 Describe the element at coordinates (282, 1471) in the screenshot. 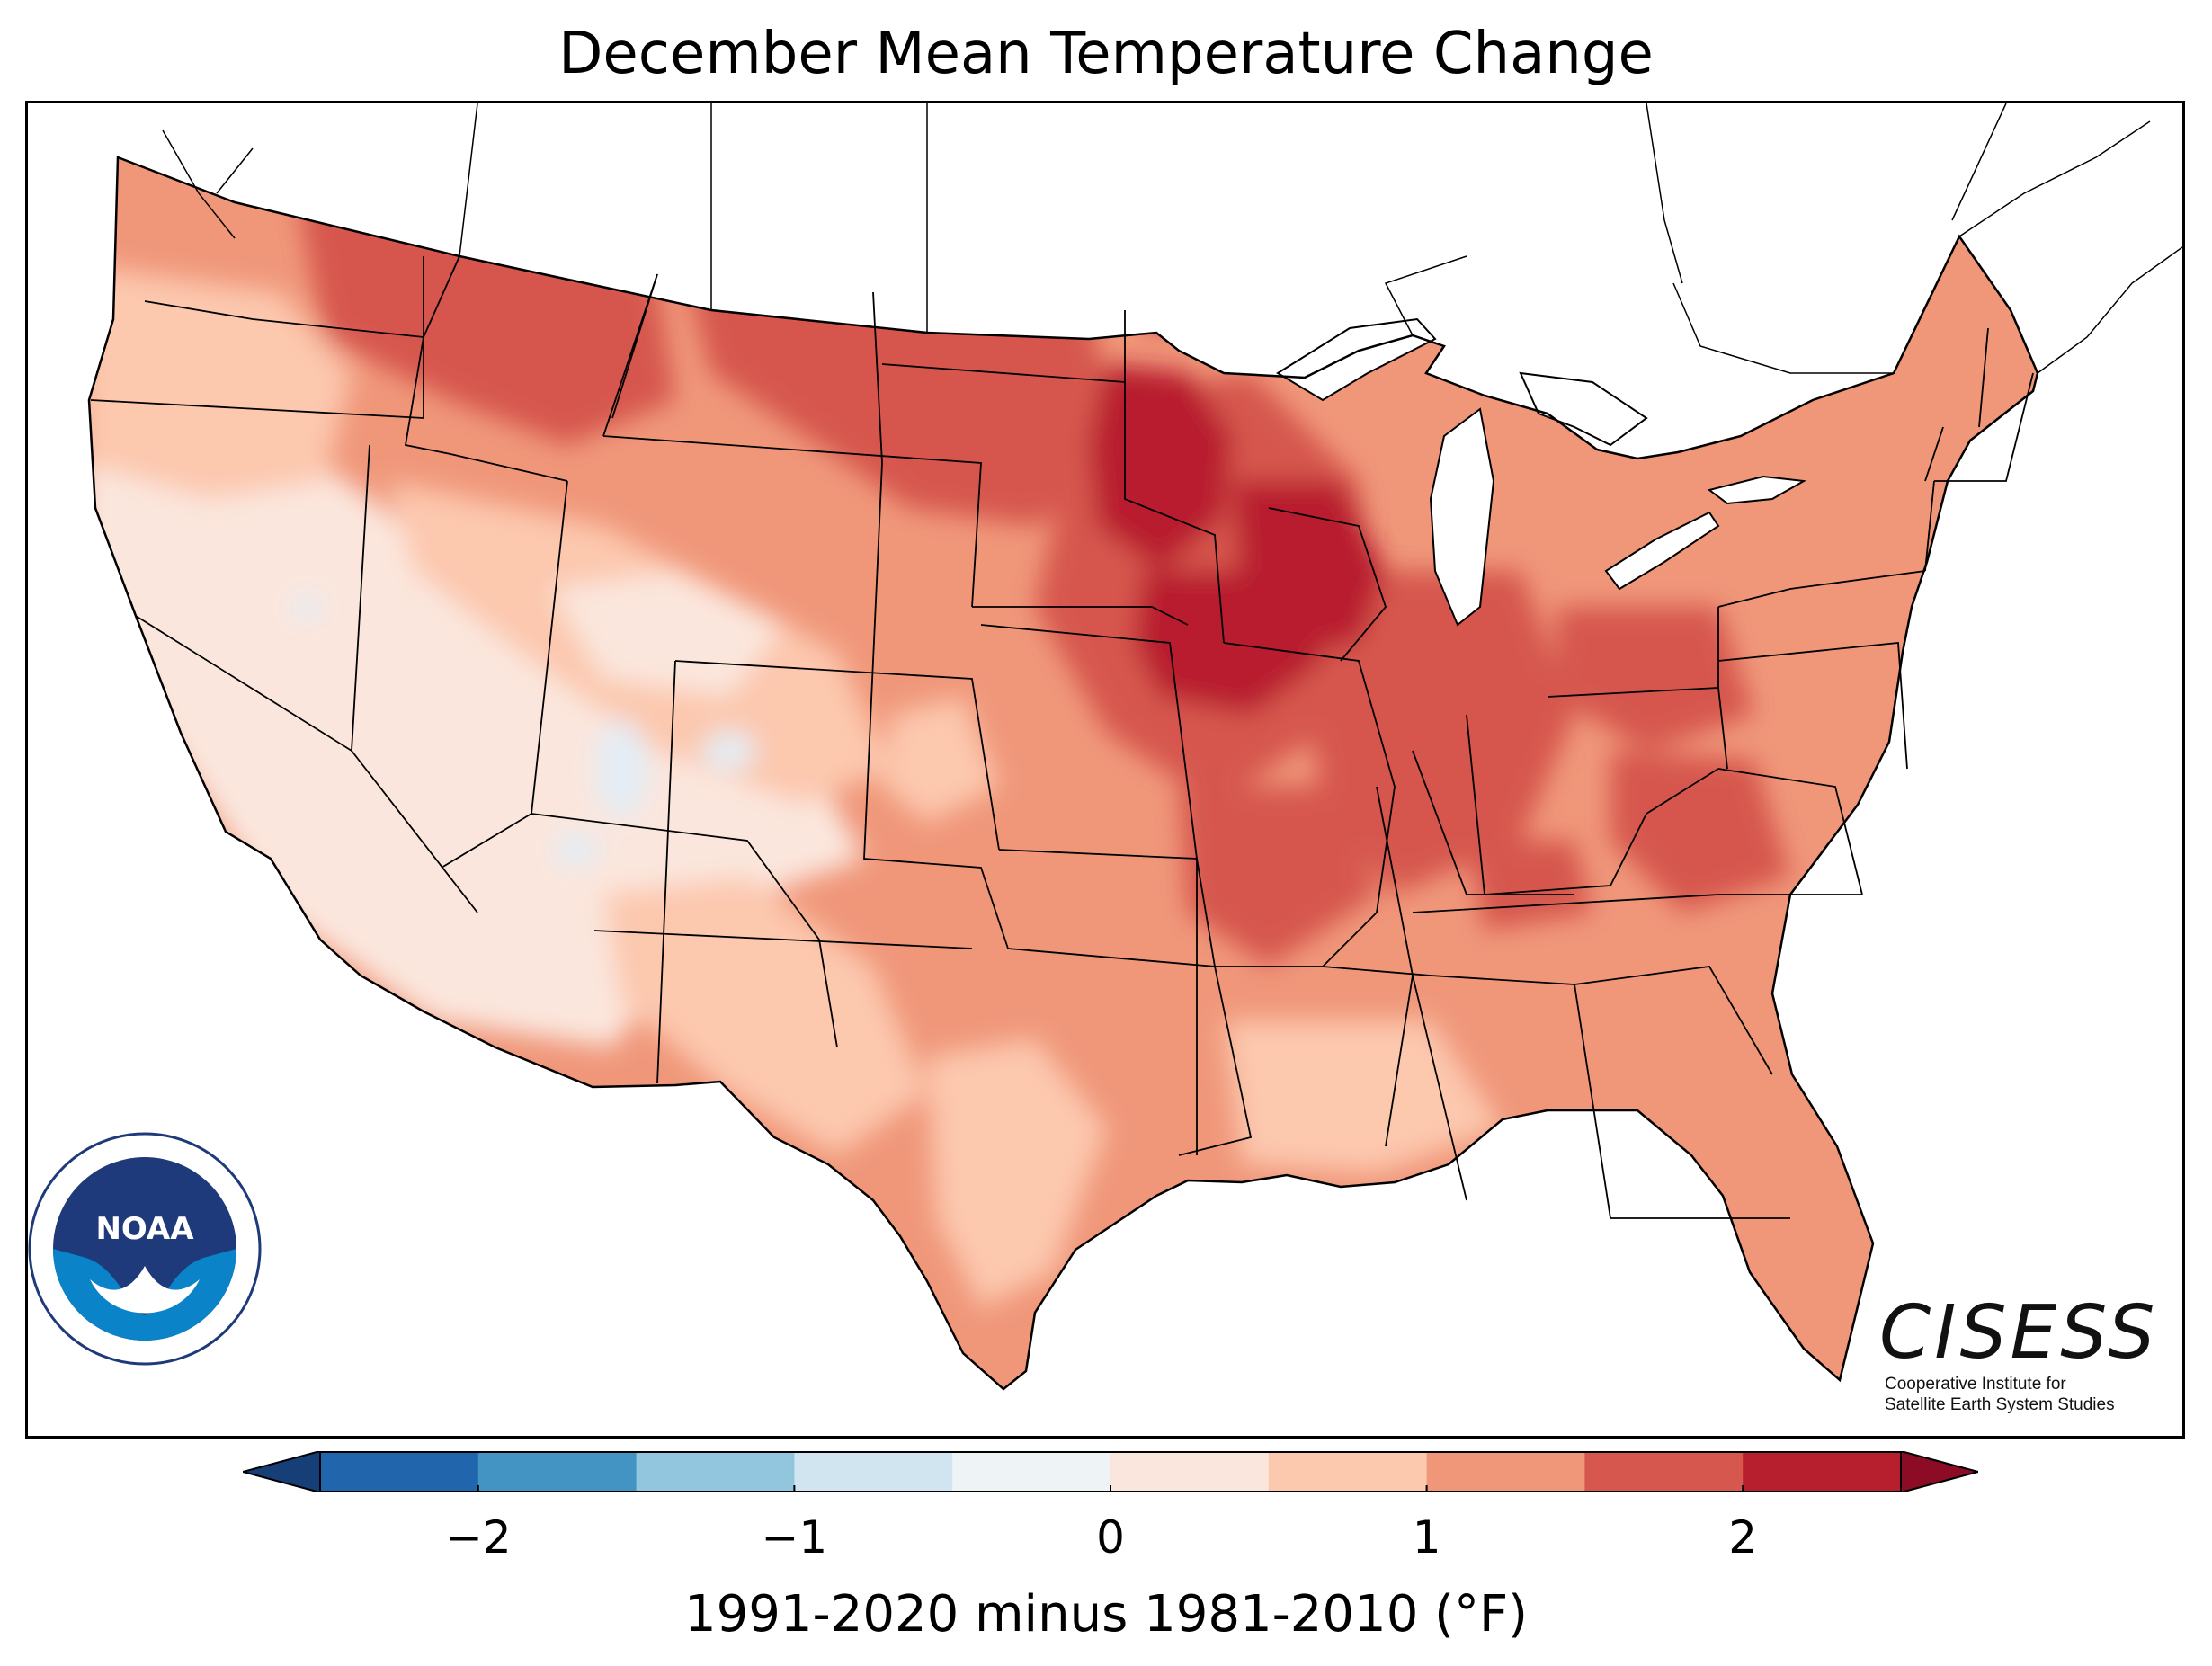

I see `colorbar-extend-under` at that location.